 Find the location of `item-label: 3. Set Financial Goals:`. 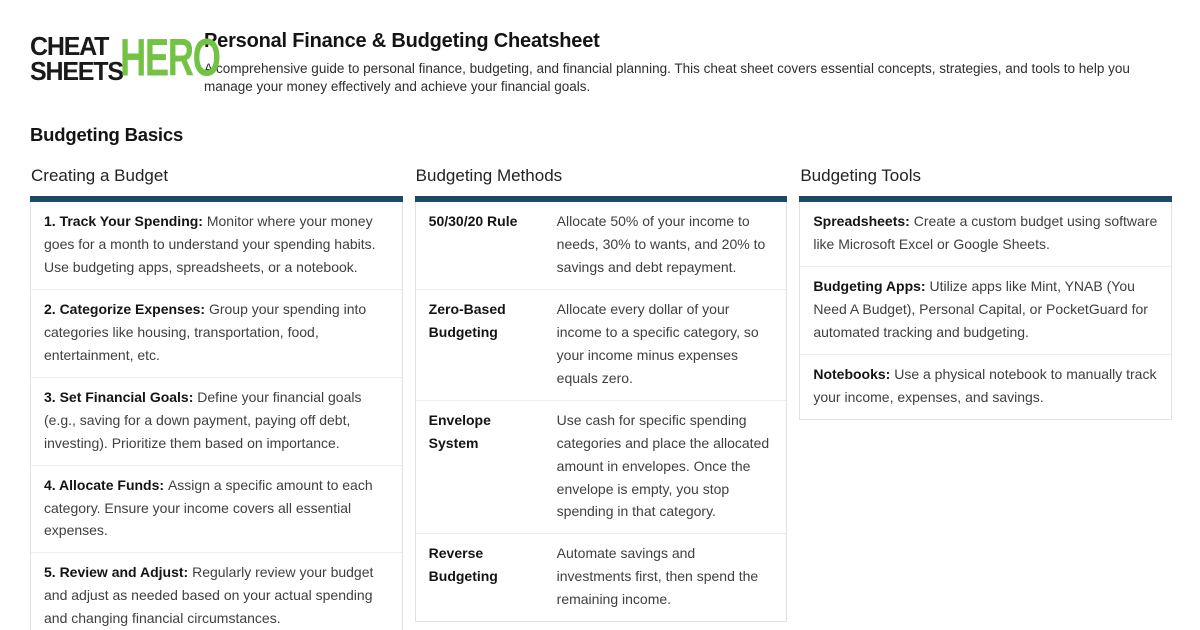

item-label: 3. Set Financial Goals: is located at coordinates (121, 396).